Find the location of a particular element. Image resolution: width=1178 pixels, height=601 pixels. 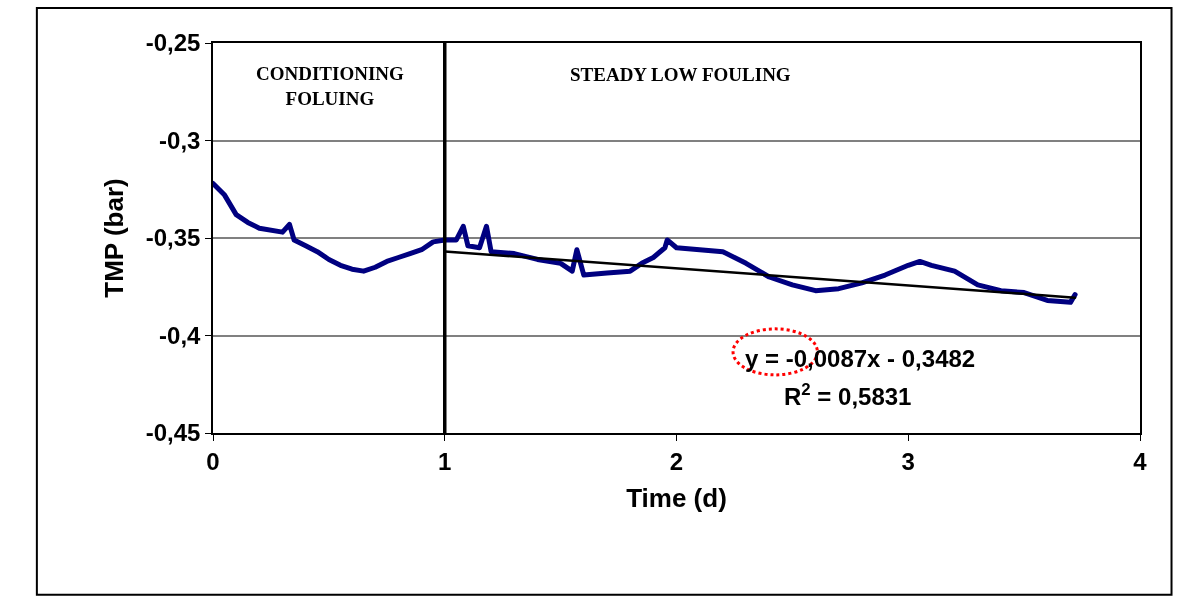

y-axis-title: TMP (bar) is located at coordinates (113, 238).